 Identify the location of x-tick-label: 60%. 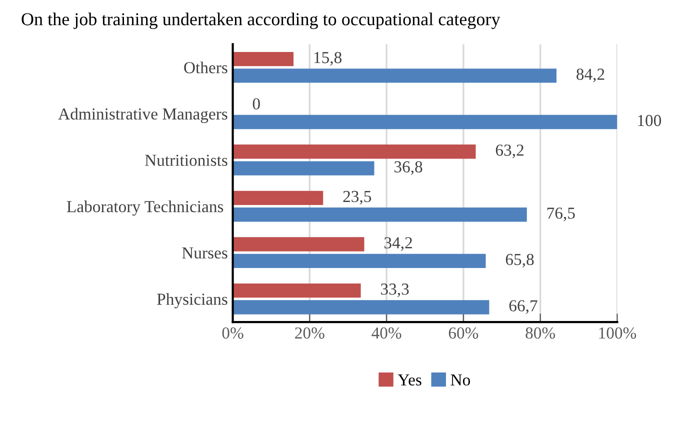
(463, 333).